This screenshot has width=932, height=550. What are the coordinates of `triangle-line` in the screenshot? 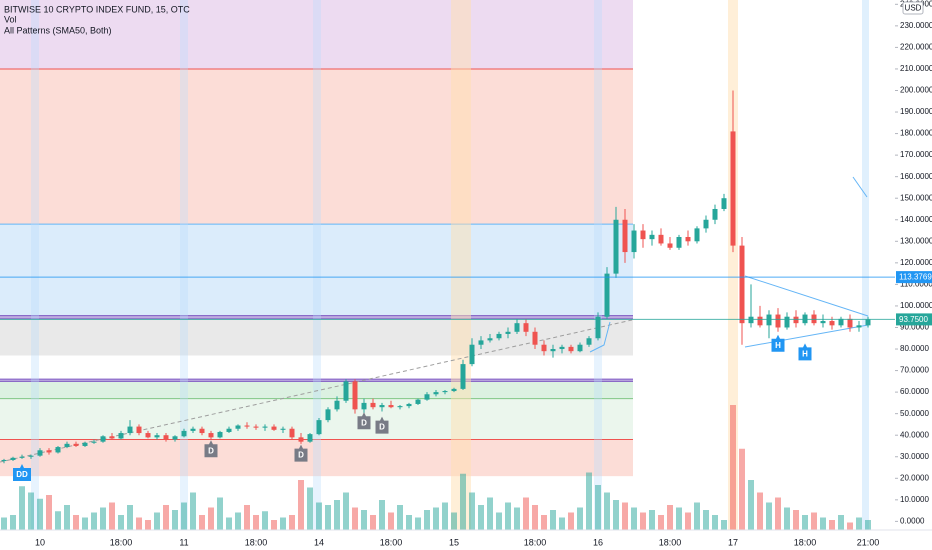 It's located at (806, 296).